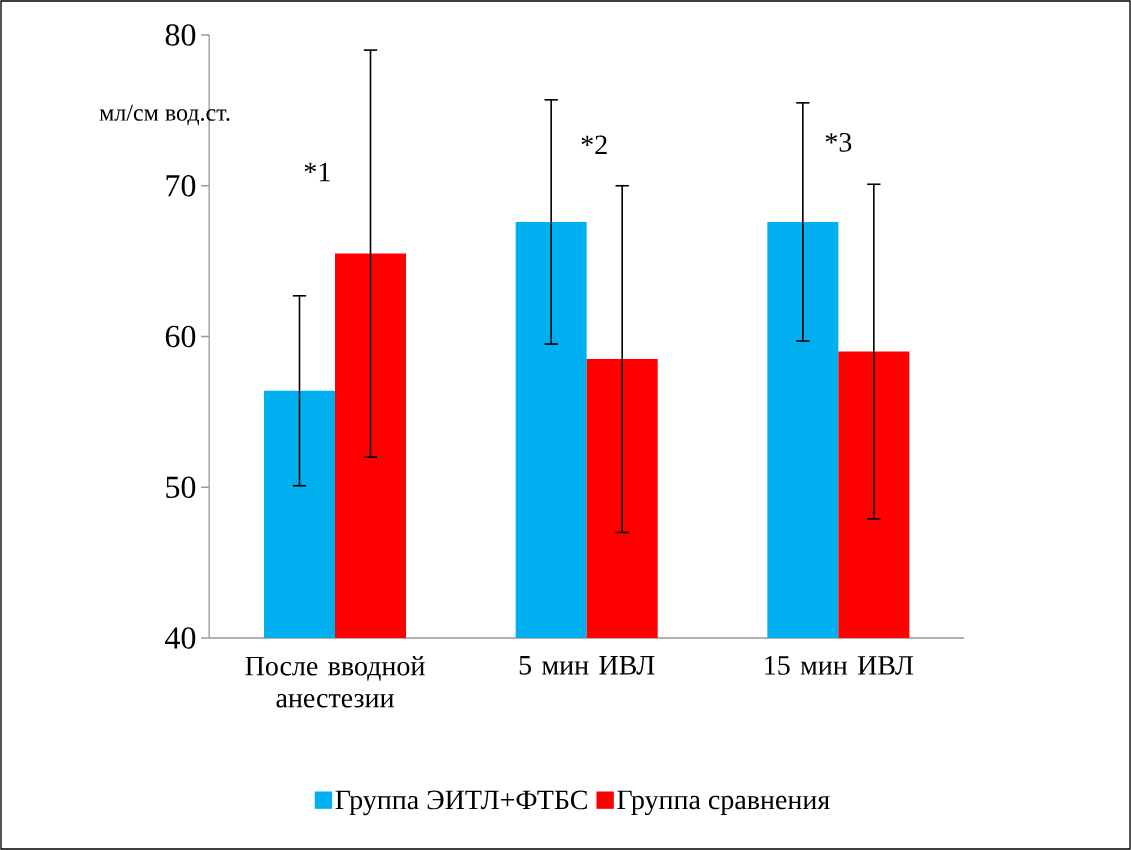 The image size is (1131, 850). I want to click on x-tick-label: 5 мин ИВЛ, so click(587, 665).